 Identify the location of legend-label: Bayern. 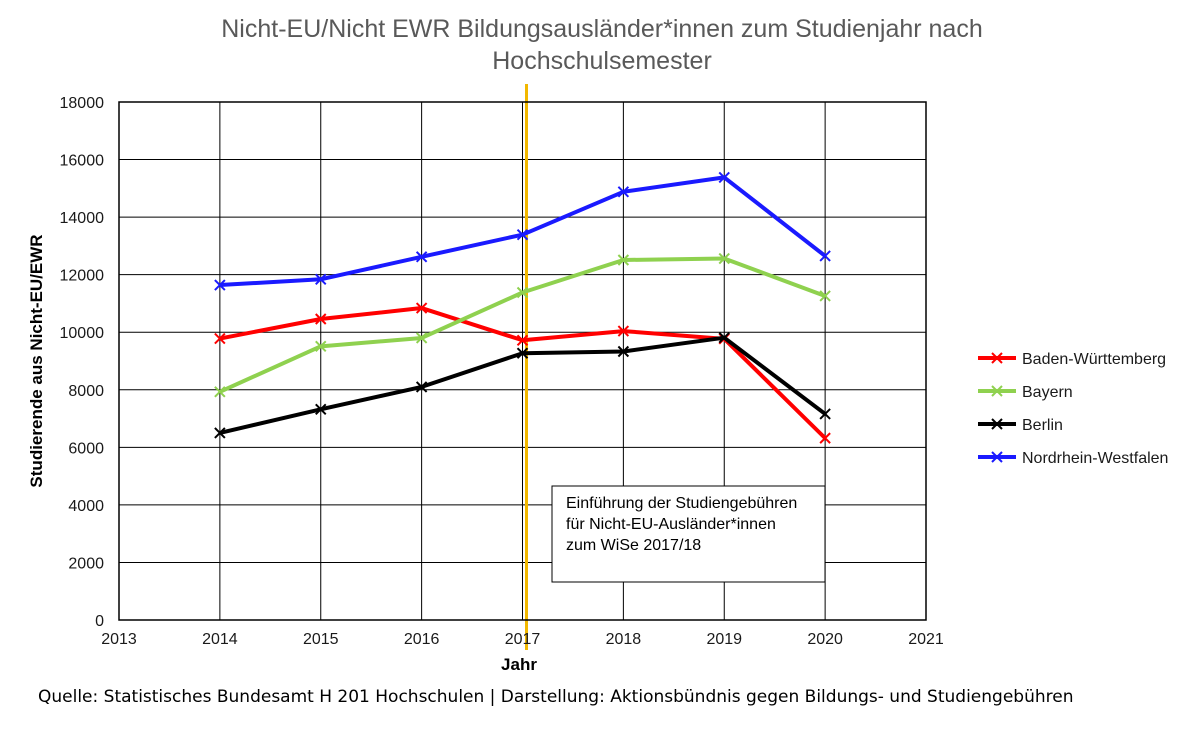
(1047, 392).